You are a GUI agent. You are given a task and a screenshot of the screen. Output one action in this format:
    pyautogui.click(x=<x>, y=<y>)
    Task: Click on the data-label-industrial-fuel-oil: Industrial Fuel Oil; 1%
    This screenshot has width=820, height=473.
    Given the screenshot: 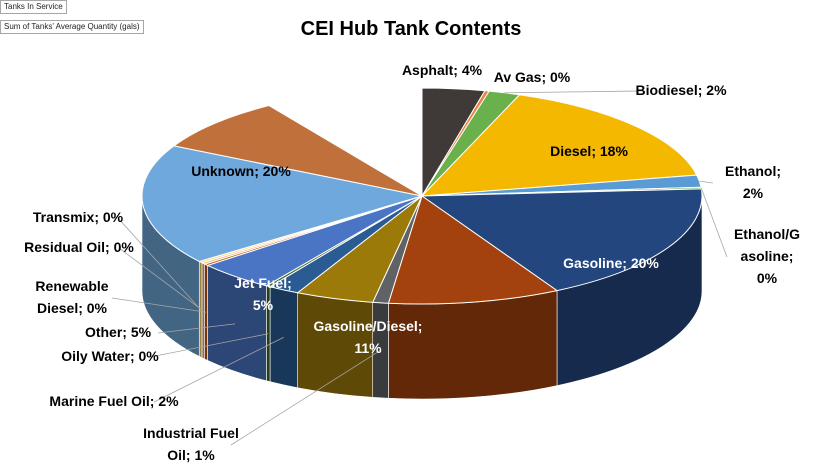 What is the action you would take?
    pyautogui.click(x=191, y=444)
    